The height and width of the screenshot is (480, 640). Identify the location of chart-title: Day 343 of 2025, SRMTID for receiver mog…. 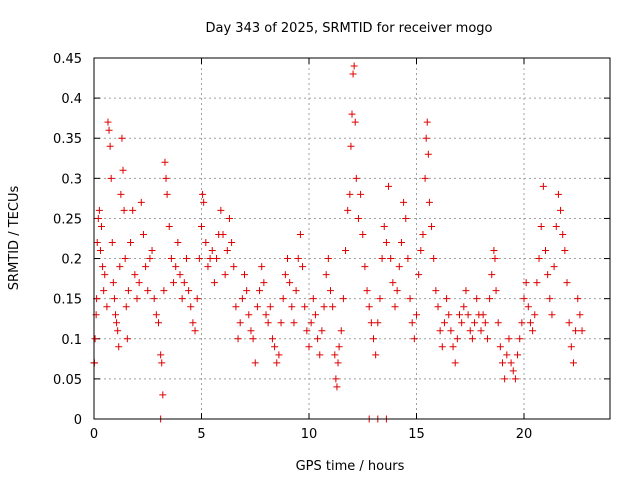
(349, 28).